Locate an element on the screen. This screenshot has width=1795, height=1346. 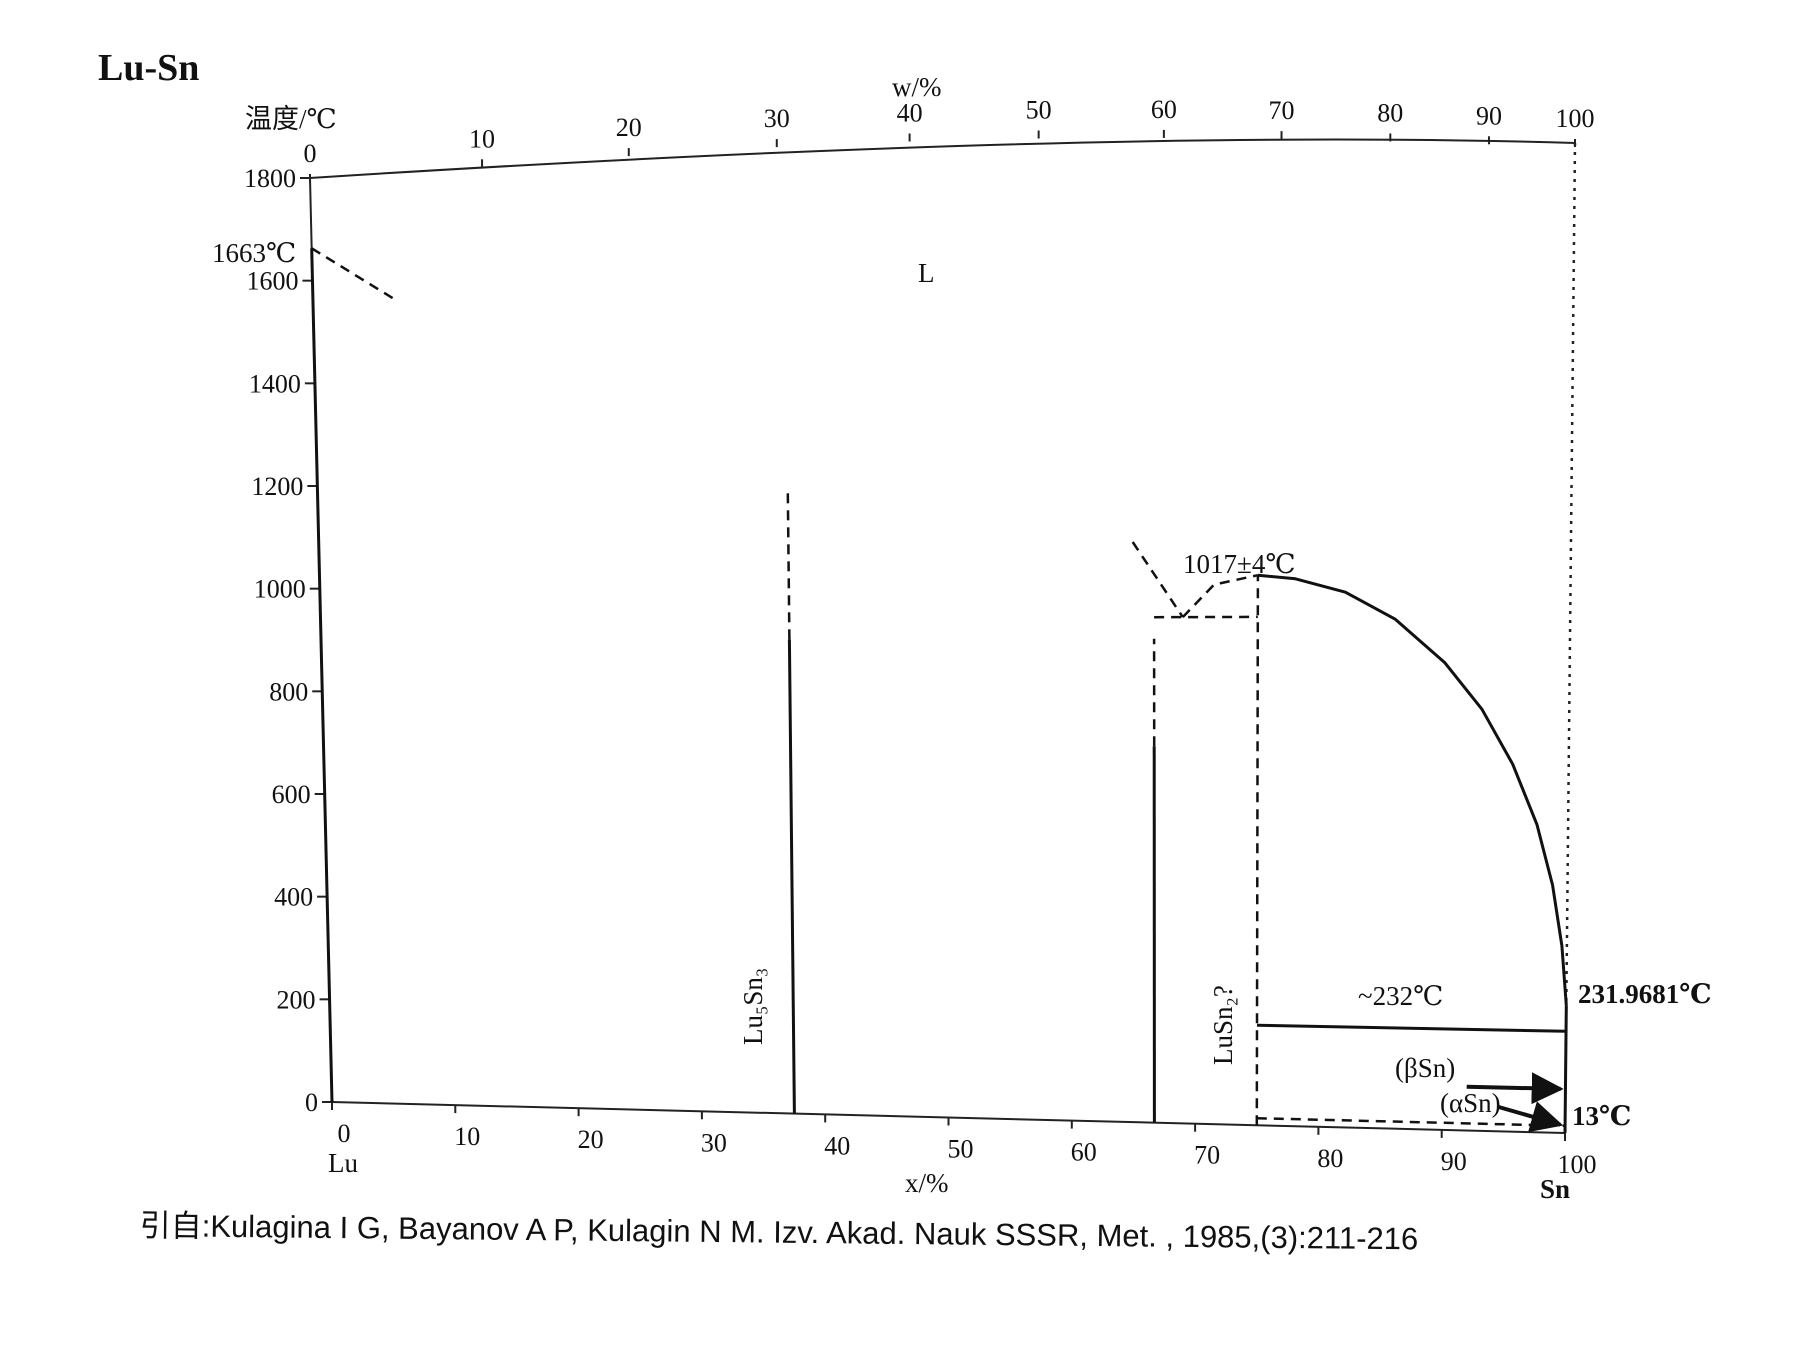
beta-sn-arrow is located at coordinates (1515, 1088).